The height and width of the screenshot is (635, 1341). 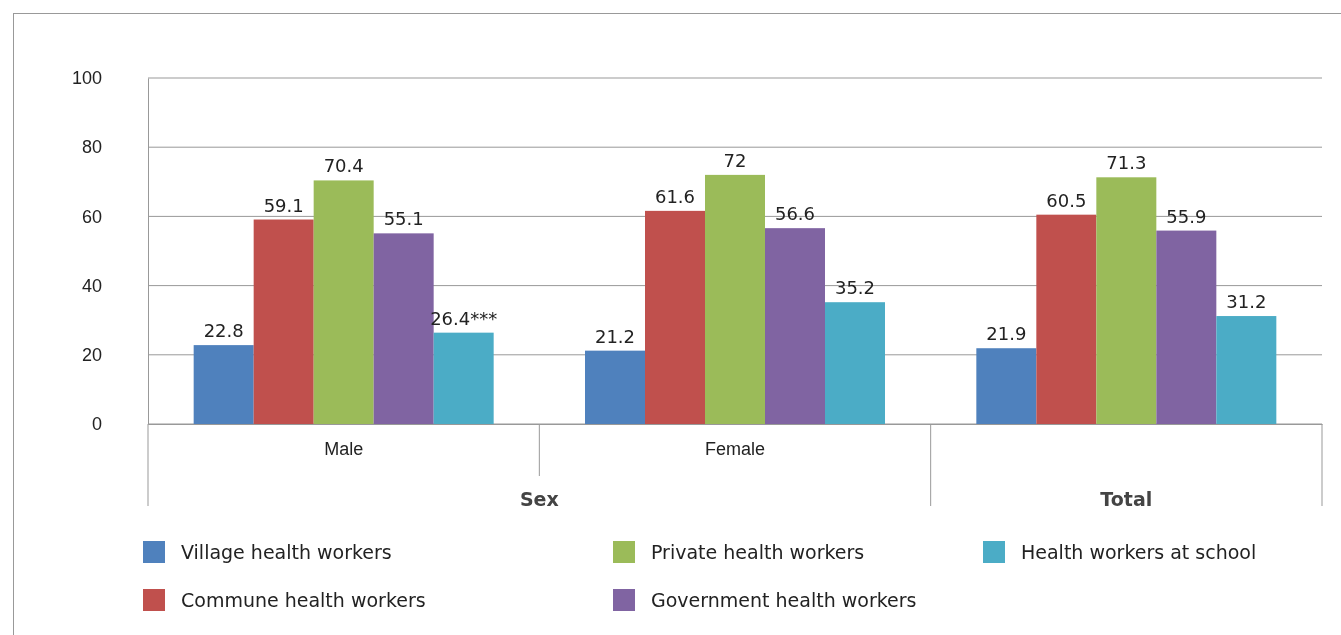 I want to click on x-tick-label: Female, so click(x=735, y=448).